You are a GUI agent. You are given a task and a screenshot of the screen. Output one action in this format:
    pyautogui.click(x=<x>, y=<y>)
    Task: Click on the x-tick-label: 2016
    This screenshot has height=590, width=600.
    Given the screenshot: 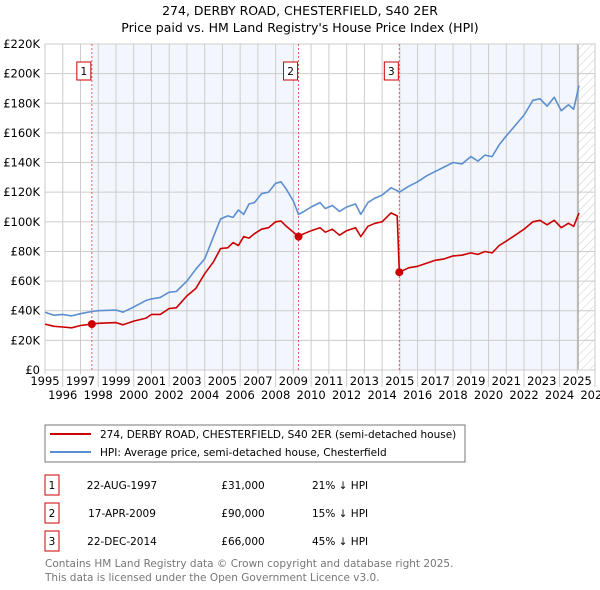 What is the action you would take?
    pyautogui.click(x=417, y=395)
    